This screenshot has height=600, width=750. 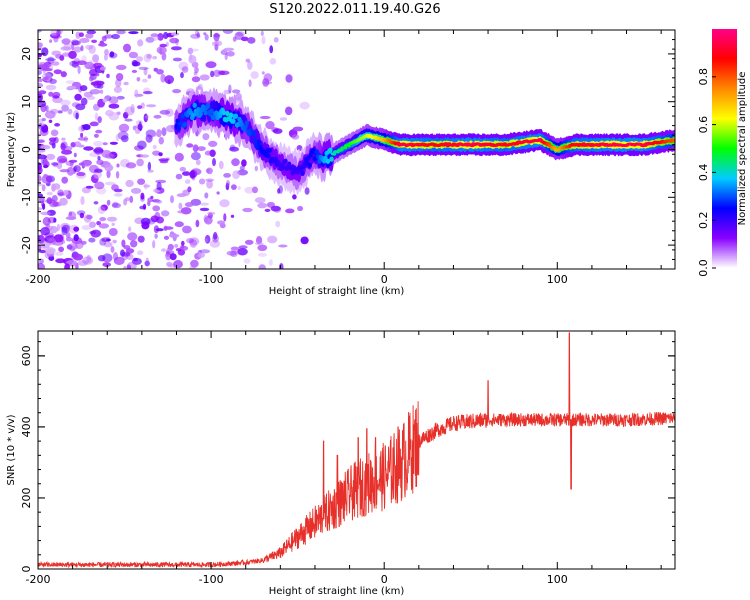 I want to click on colorbar-gradient, so click(x=724, y=148).